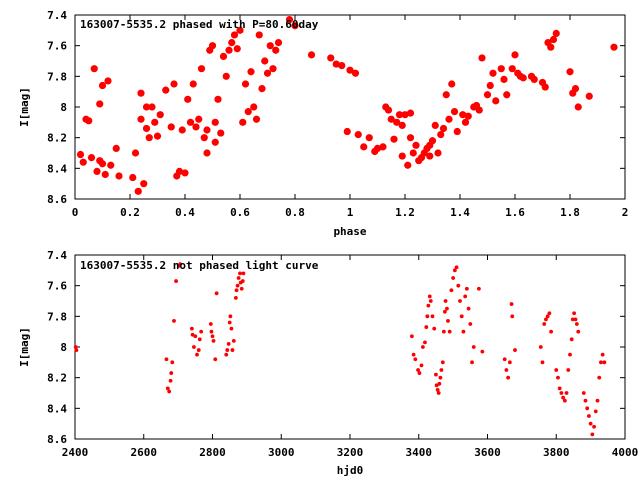  What do you see at coordinates (199, 265) in the screenshot?
I see `unphased-chart-title: 163007-5535.2 not phased light curve` at bounding box center [199, 265].